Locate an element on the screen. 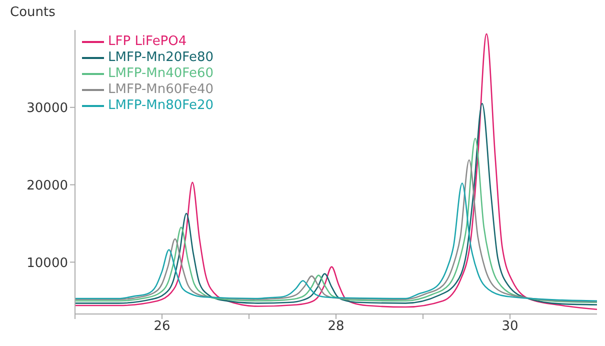 The height and width of the screenshot is (346, 605). y-tick-label: 10000 is located at coordinates (47, 263).